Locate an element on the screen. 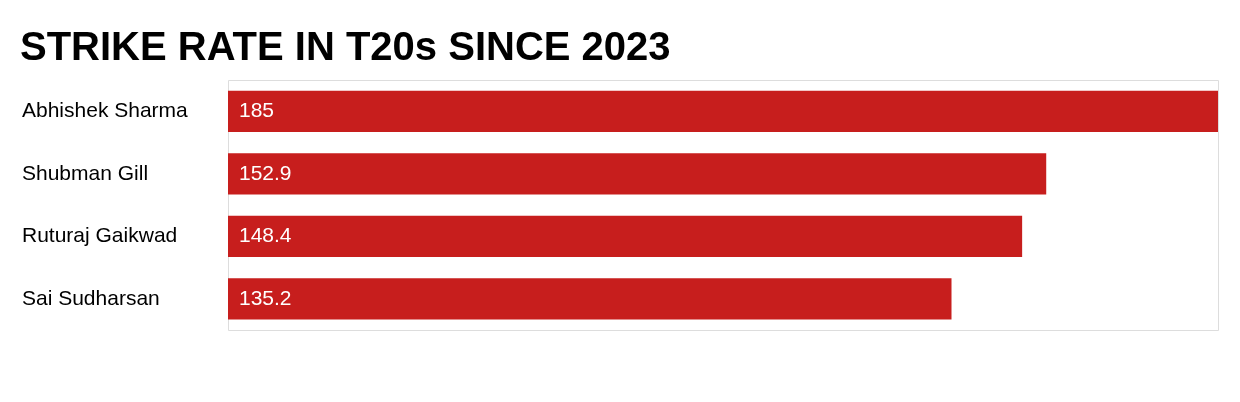 This screenshot has width=1240, height=402. y-tick-label: Ruturaj Gaikwad is located at coordinates (100, 235).